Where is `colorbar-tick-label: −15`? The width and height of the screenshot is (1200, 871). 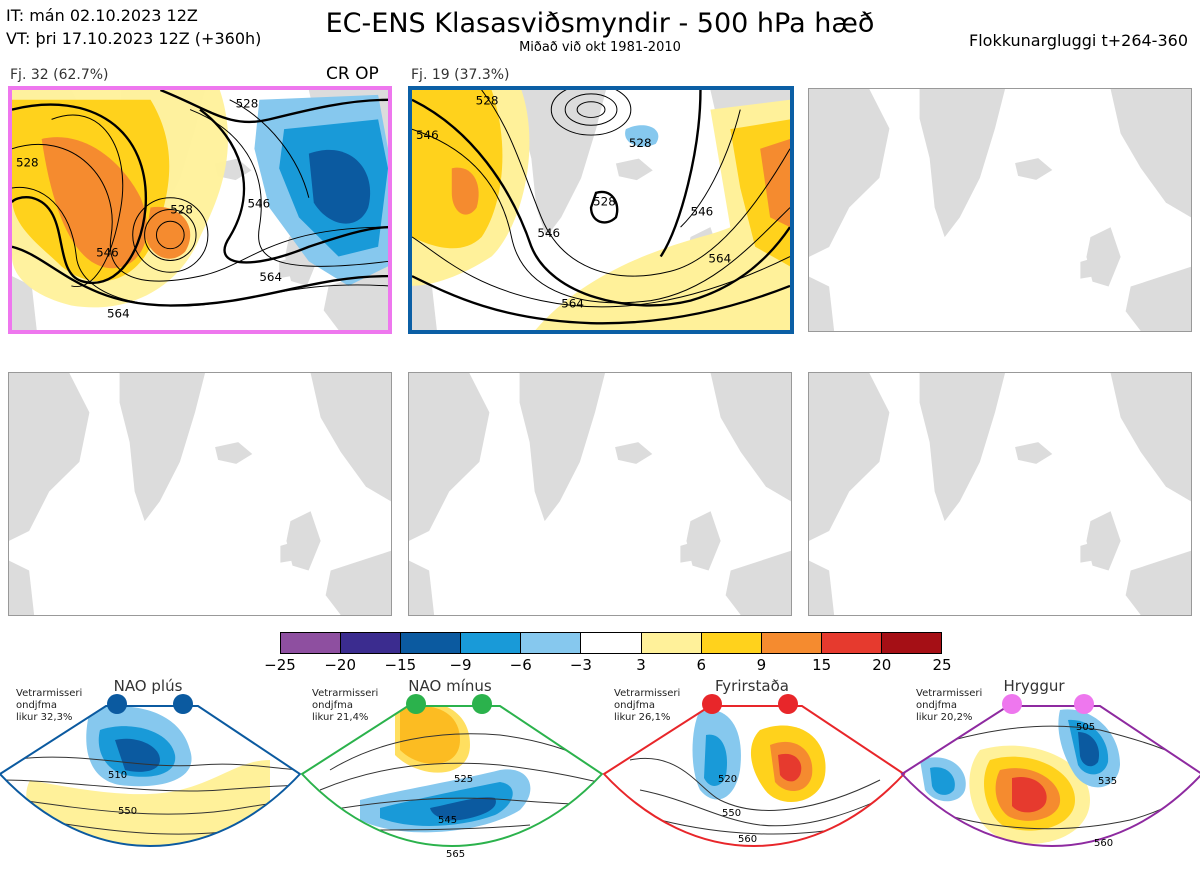
colorbar-tick-label: −15 is located at coordinates (400, 665).